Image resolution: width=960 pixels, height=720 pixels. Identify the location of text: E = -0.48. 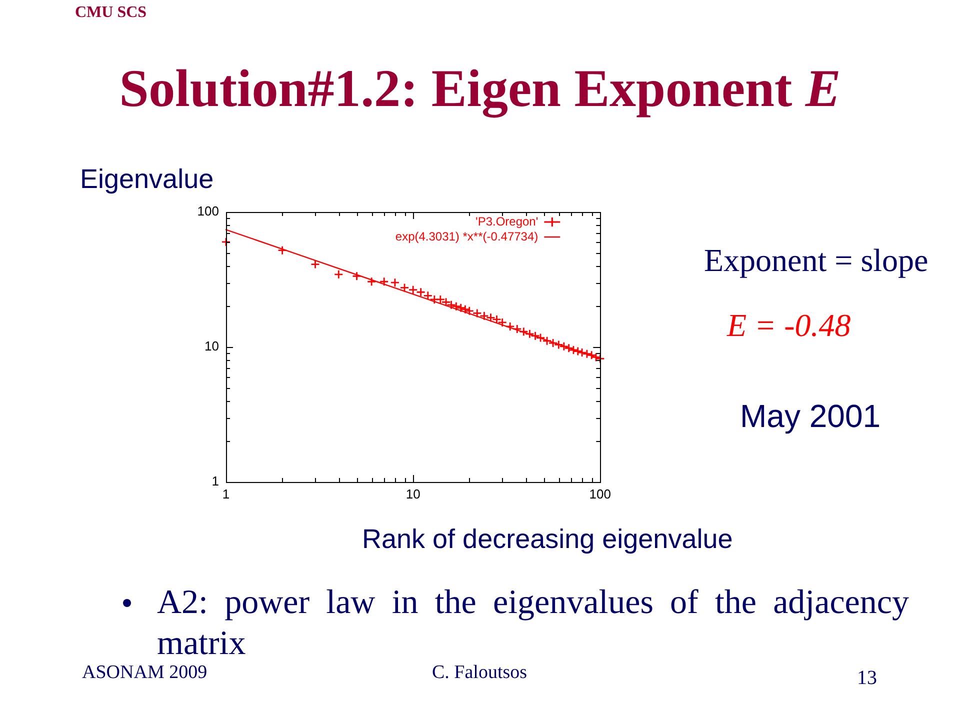
(789, 325).